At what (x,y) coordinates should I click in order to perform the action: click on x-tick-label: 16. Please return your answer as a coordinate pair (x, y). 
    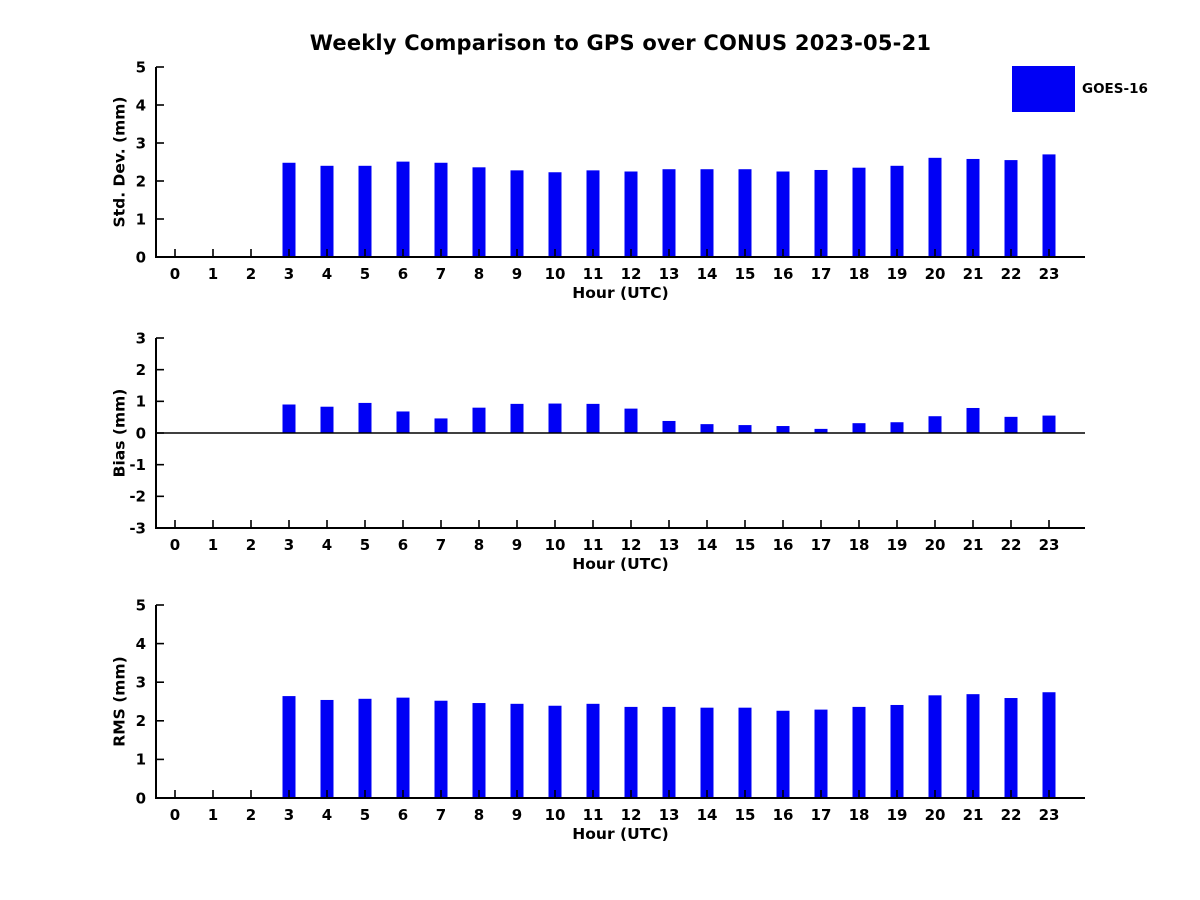
    Looking at the image, I should click on (783, 274).